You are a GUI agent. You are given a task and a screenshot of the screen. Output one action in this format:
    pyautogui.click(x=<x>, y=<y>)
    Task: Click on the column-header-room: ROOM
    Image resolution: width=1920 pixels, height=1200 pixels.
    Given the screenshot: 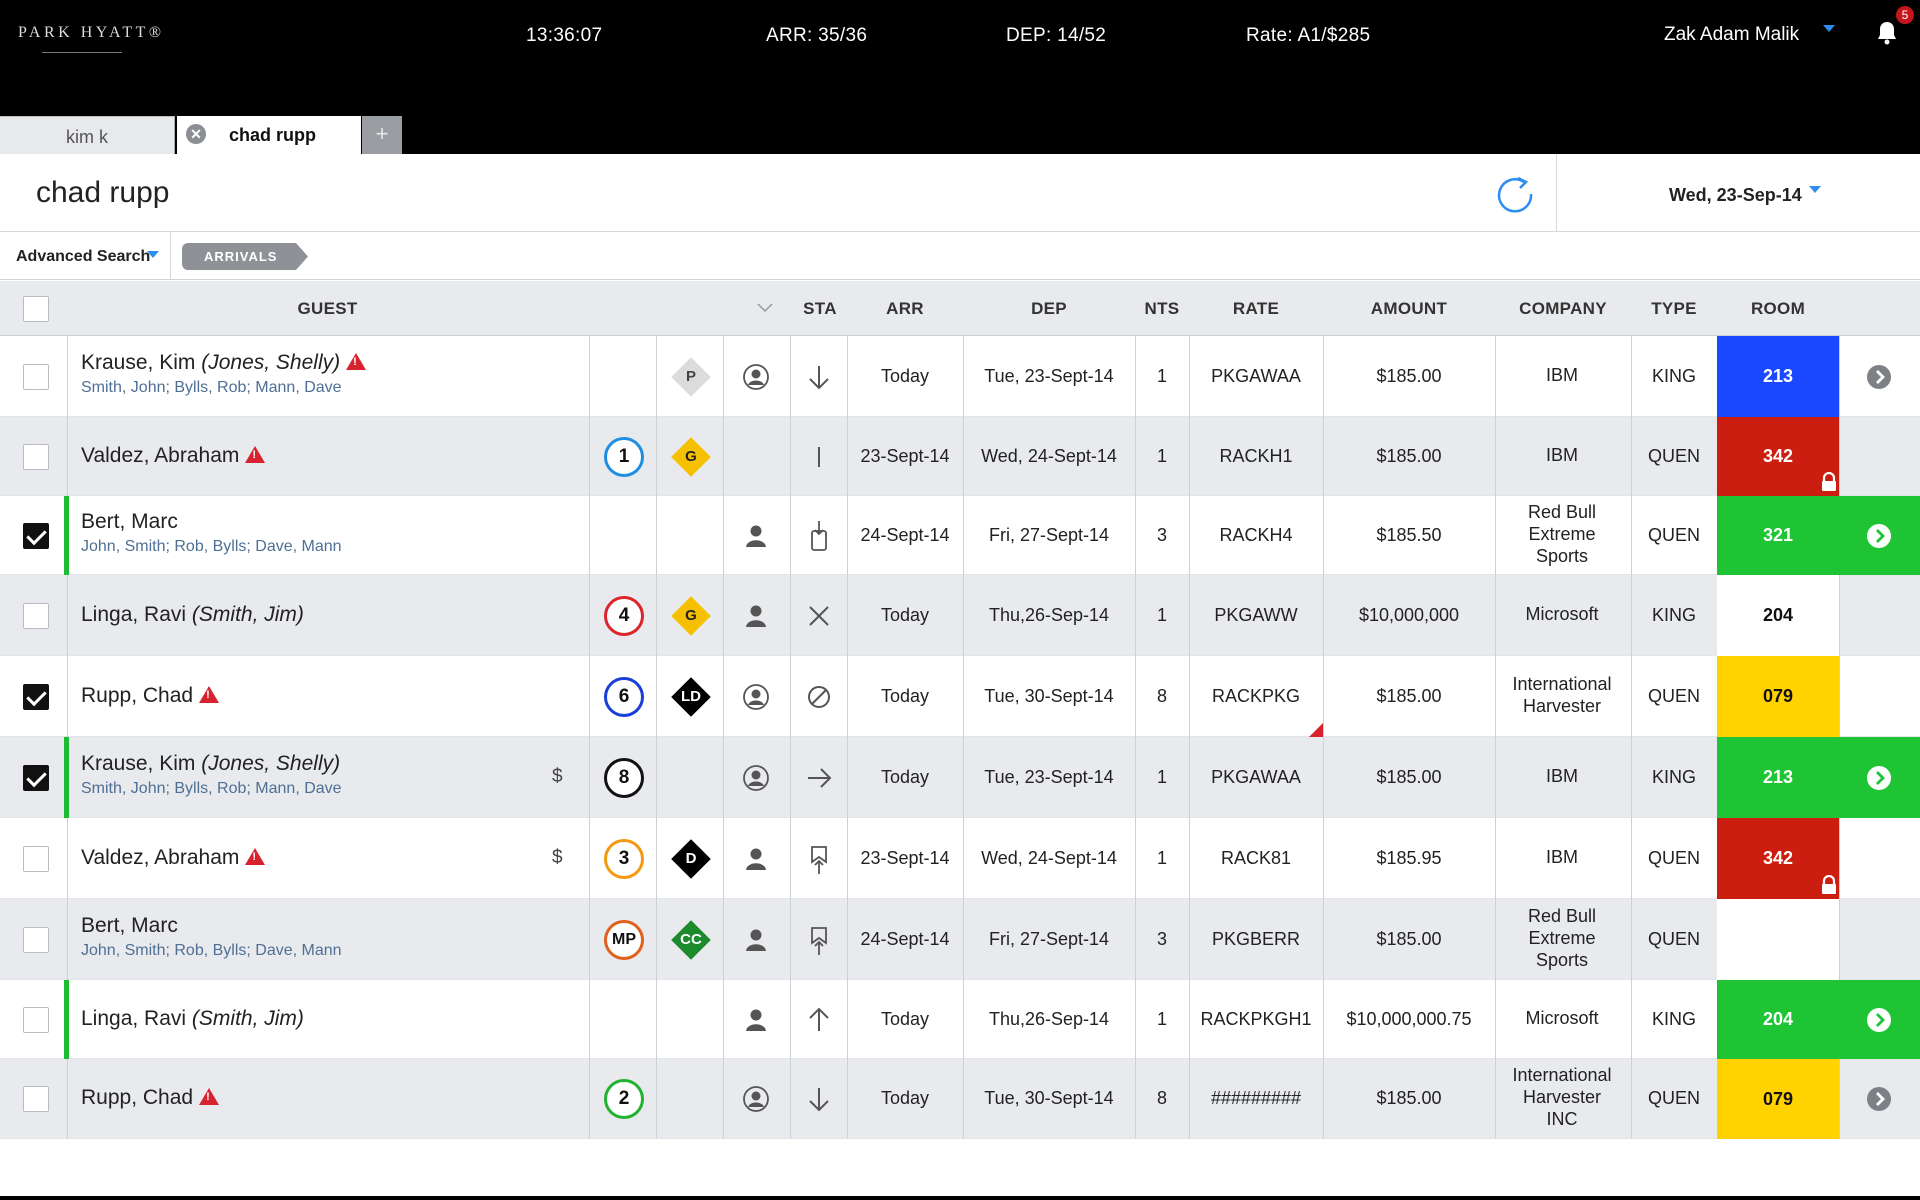 What is the action you would take?
    pyautogui.click(x=1778, y=308)
    